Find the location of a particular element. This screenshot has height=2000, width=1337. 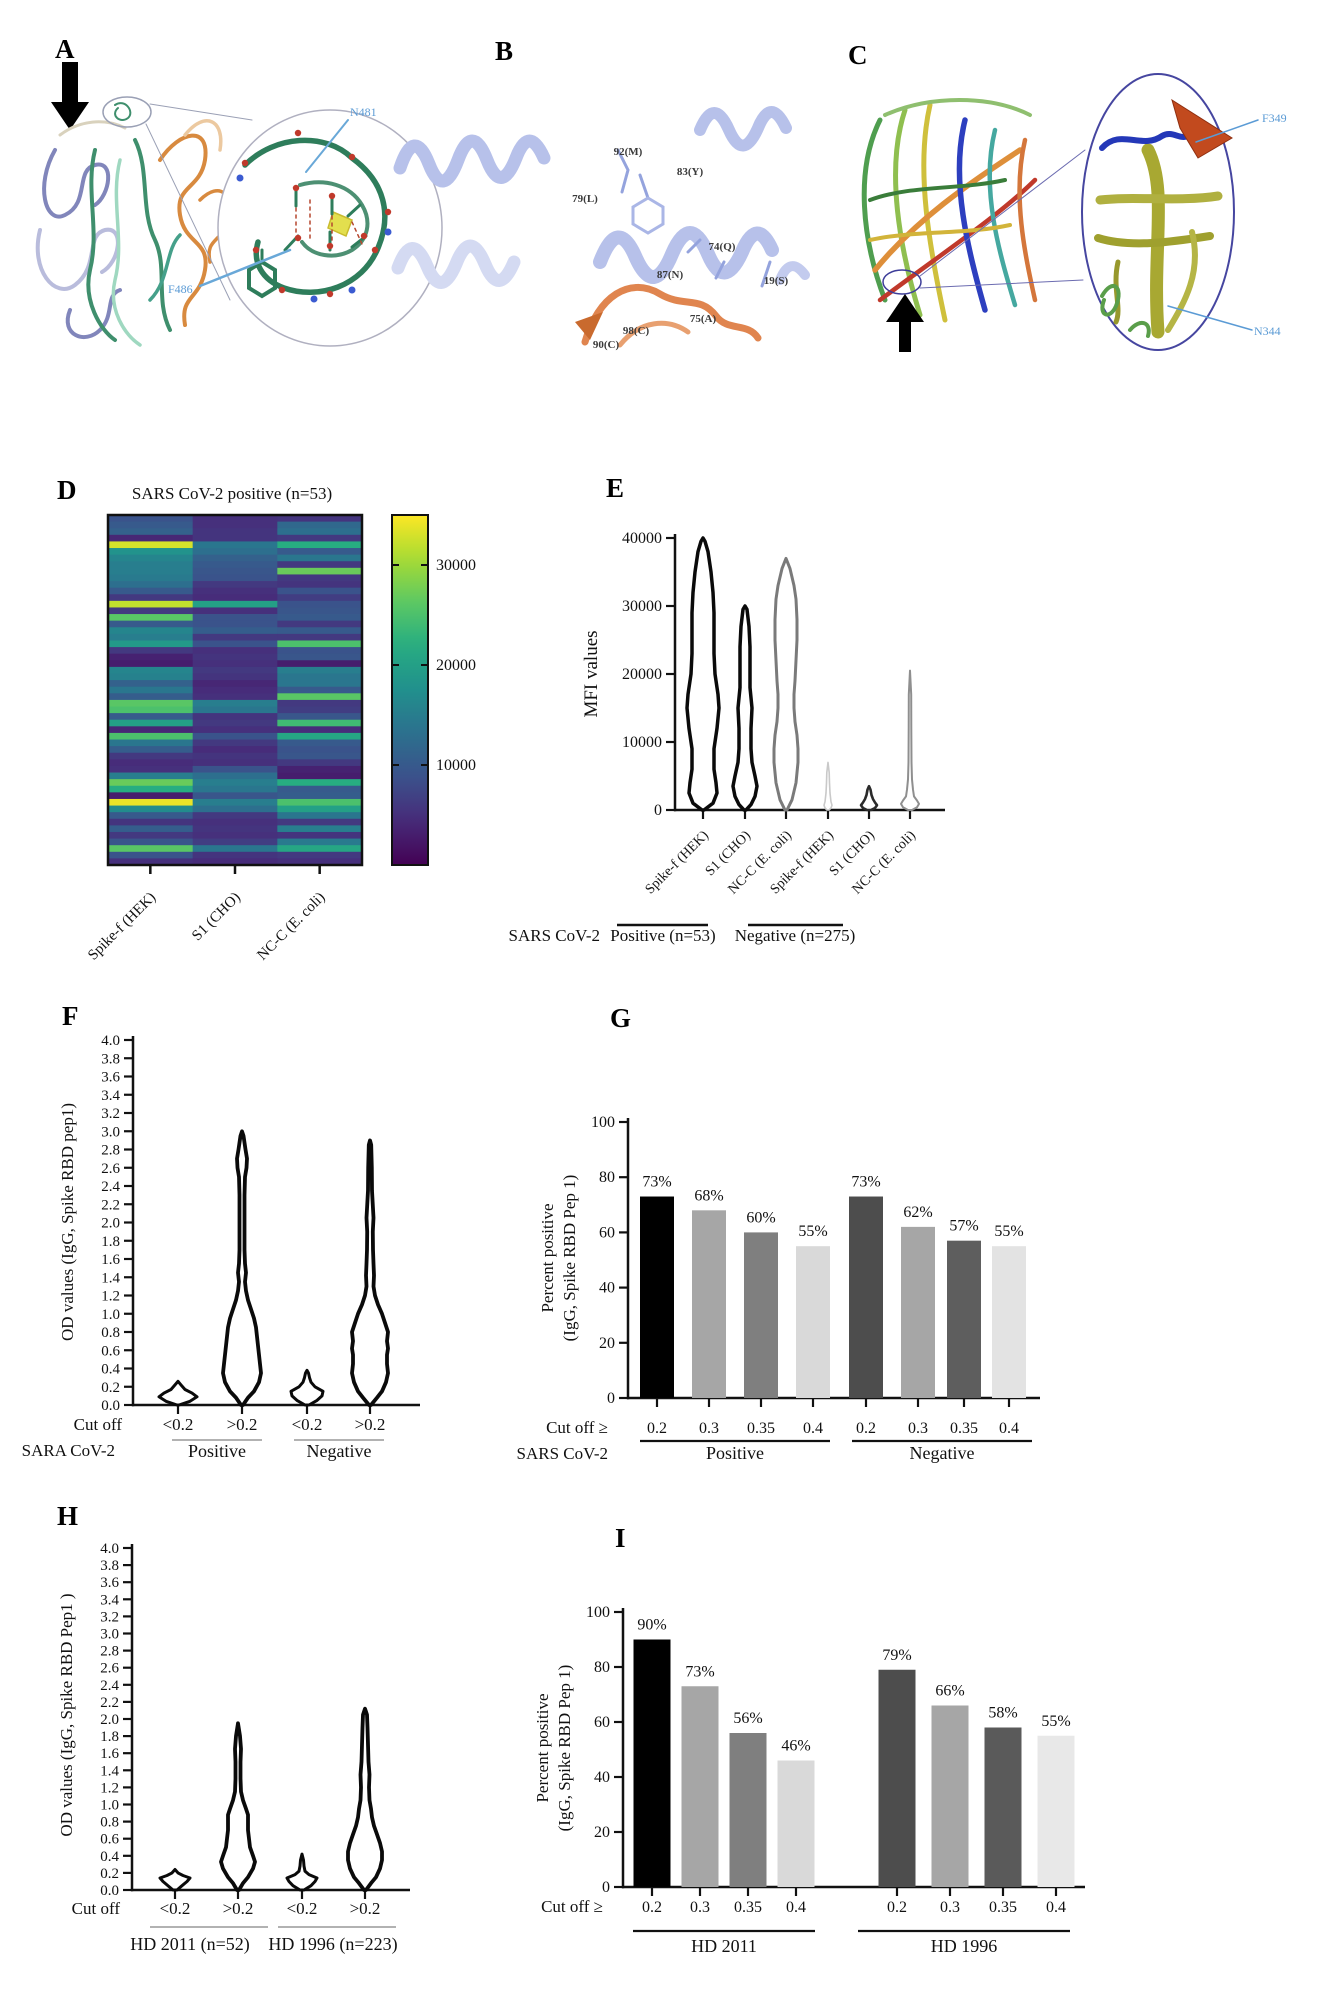

svg-text: 3.6 is located at coordinates (110, 1078).